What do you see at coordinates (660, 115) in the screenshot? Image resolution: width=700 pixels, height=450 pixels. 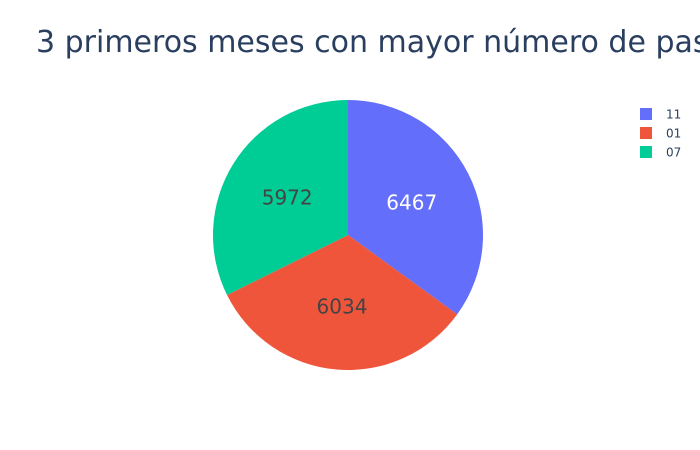 I see `legend-item-11: 11` at bounding box center [660, 115].